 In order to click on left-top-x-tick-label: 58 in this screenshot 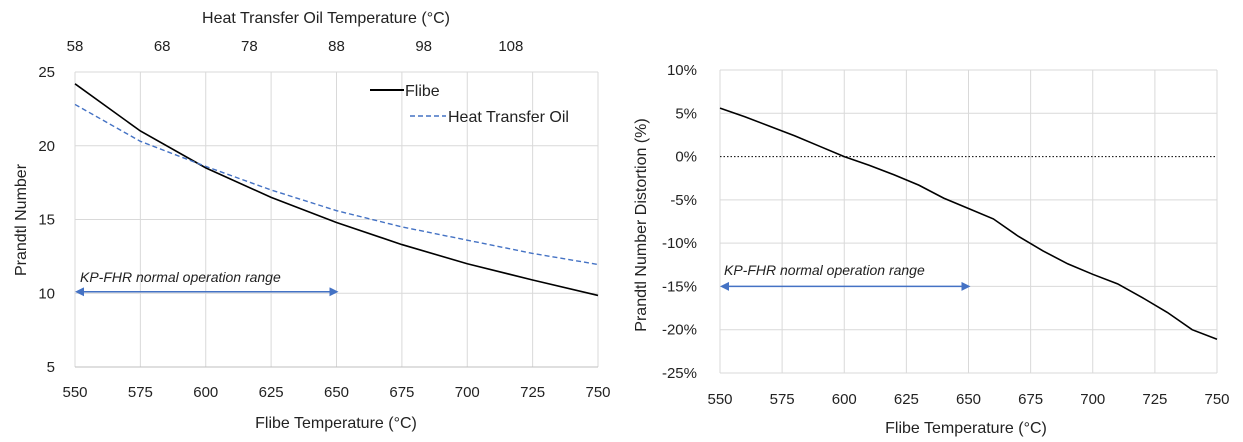, I will do `click(75, 46)`.